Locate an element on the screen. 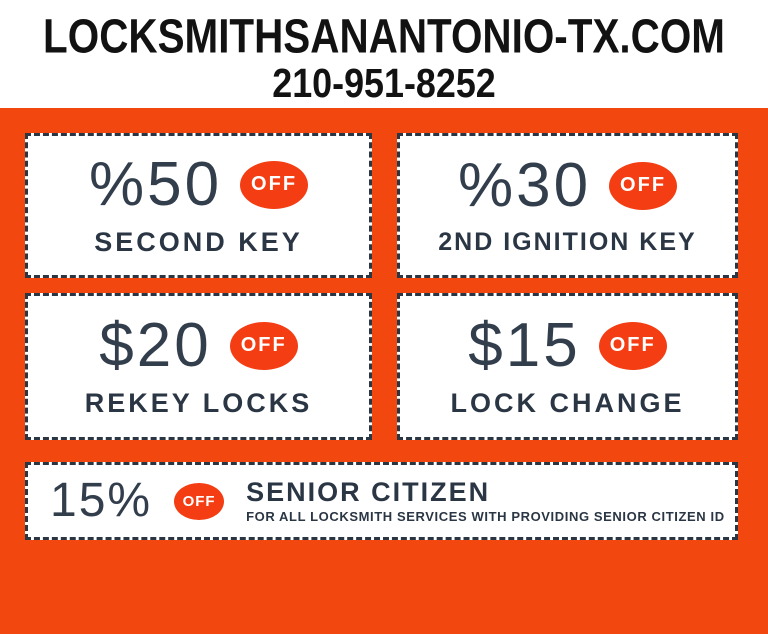 This screenshot has width=768, height=634. coupon-2nd-ignition-key: %30 OFF 2ND IGNITION KEY is located at coordinates (567, 205).